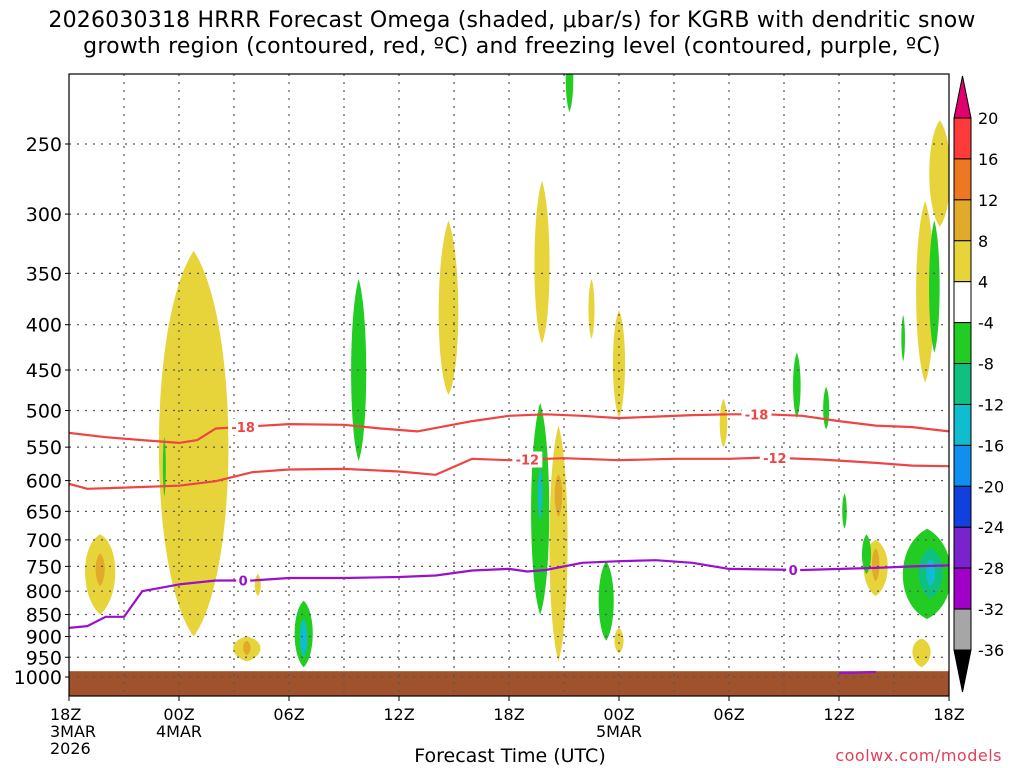  What do you see at coordinates (70, 748) in the screenshot?
I see `x-tick-label-0-2: 2026` at bounding box center [70, 748].